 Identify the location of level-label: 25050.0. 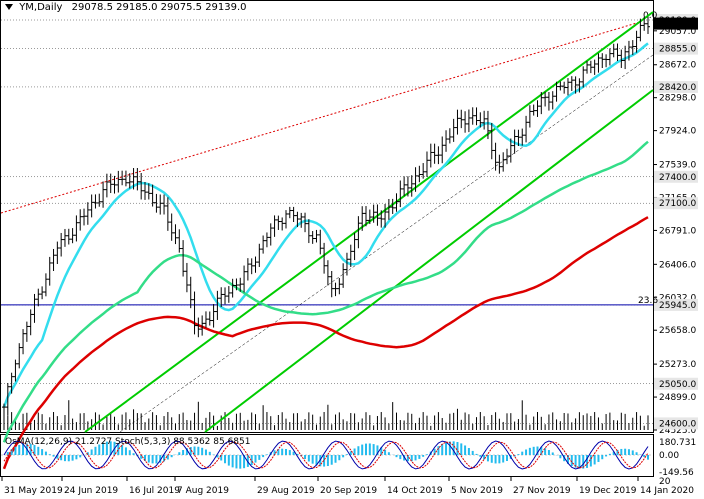
(677, 385).